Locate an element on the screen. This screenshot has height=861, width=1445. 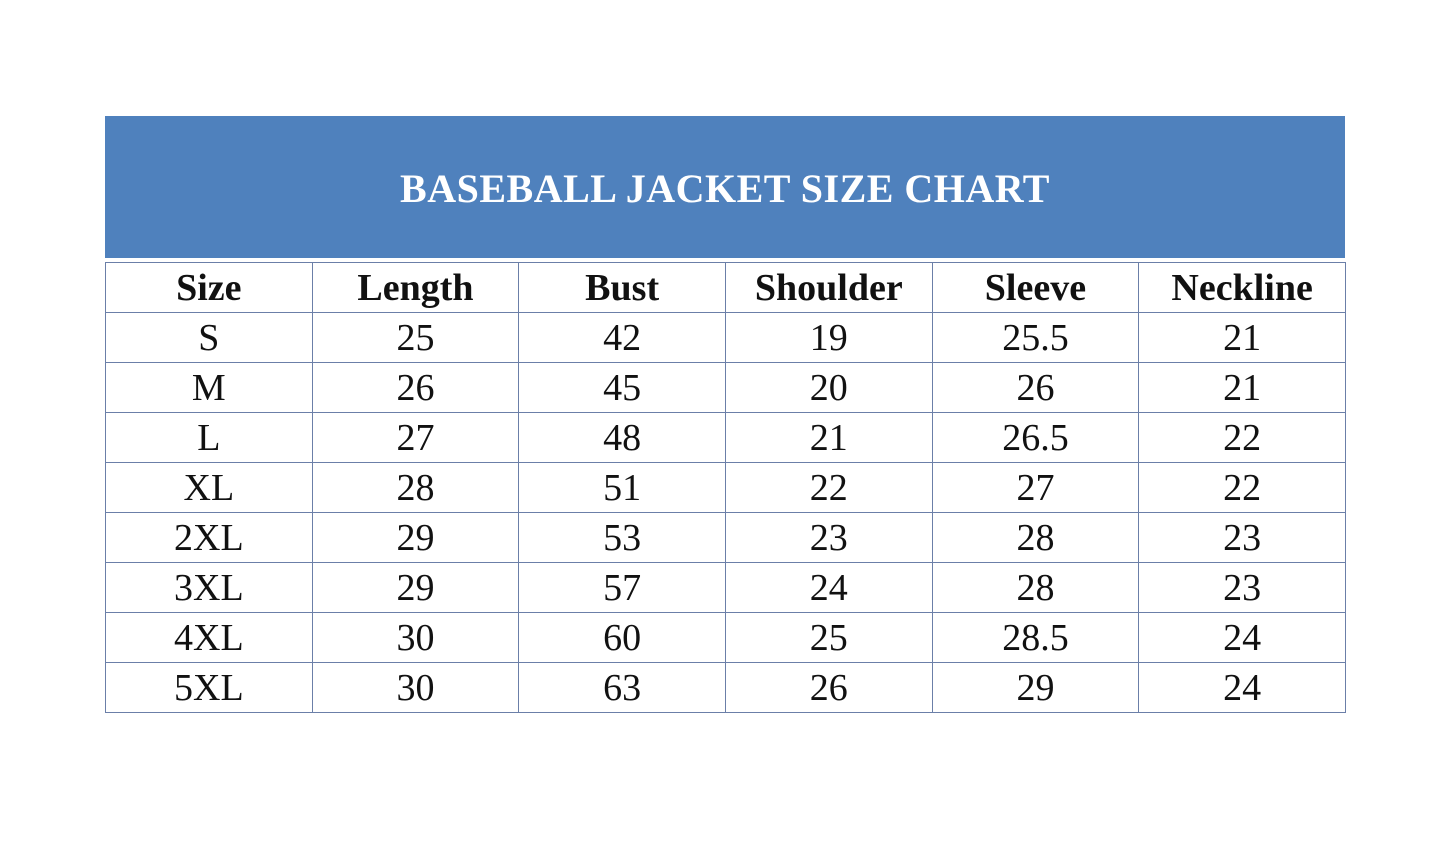
cell-length: 25 is located at coordinates (415, 337).